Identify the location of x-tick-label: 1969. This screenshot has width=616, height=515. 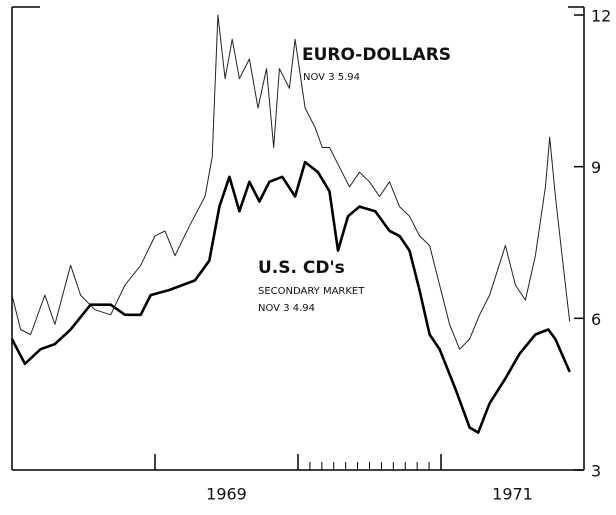
(226, 494).